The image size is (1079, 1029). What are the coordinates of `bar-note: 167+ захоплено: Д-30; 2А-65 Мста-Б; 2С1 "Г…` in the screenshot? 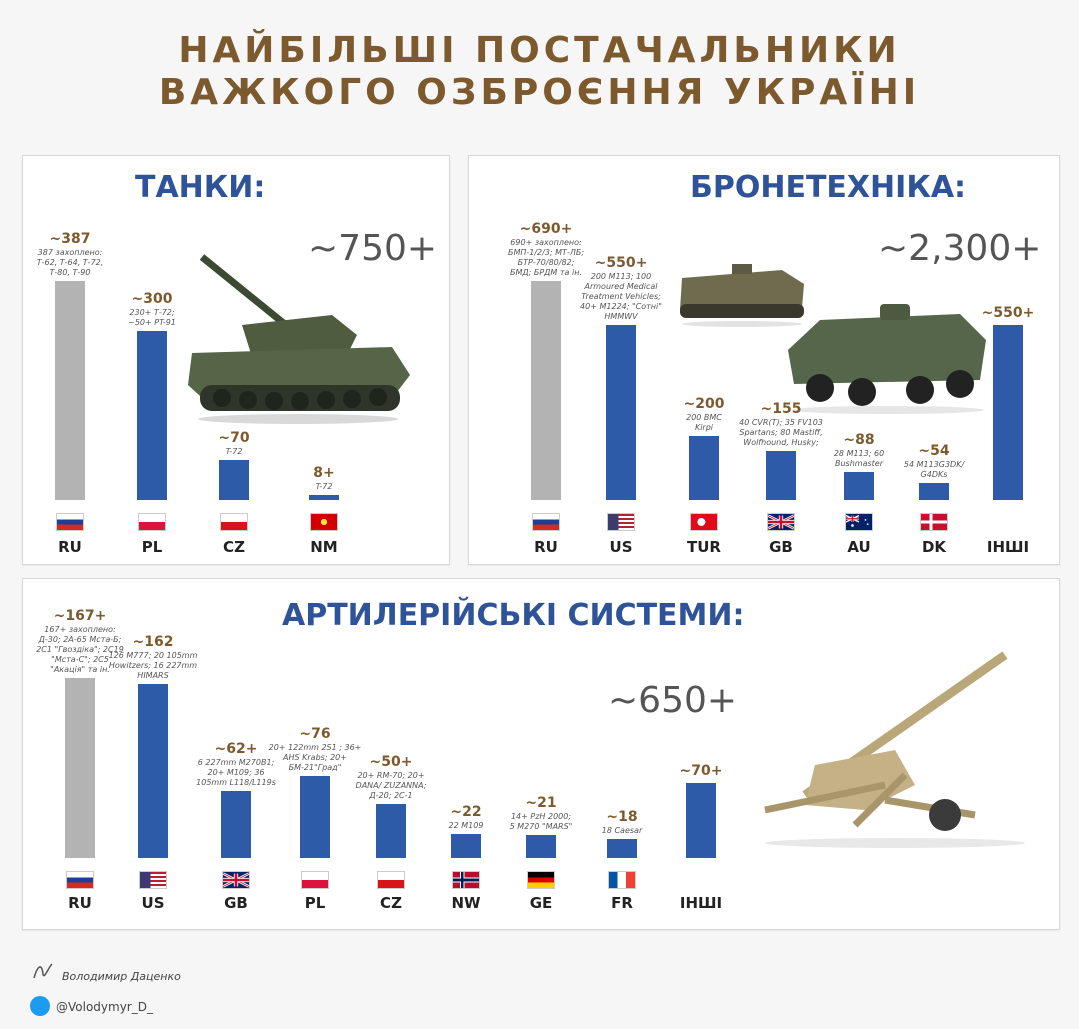 It's located at (80, 650).